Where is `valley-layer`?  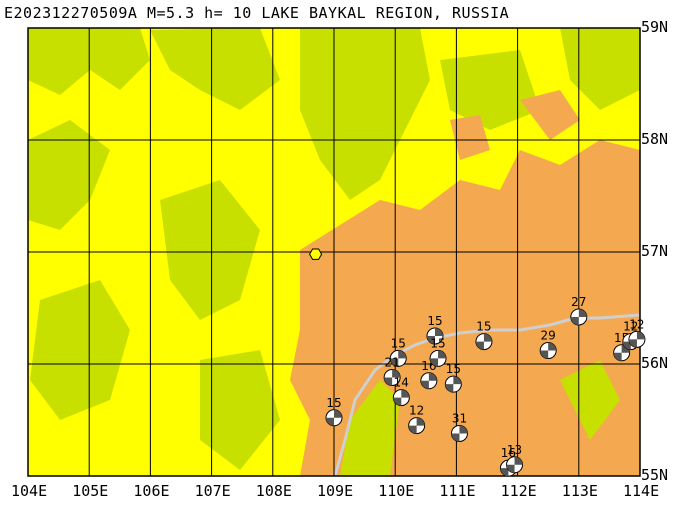
valley-layer is located at coordinates (480, 418).